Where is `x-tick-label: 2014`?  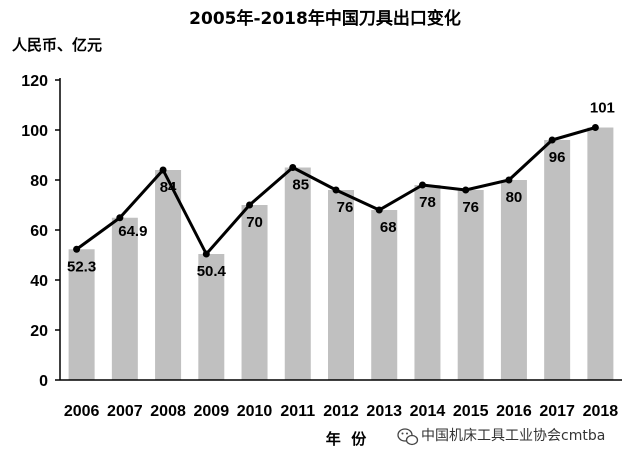 x-tick-label: 2014 is located at coordinates (428, 411).